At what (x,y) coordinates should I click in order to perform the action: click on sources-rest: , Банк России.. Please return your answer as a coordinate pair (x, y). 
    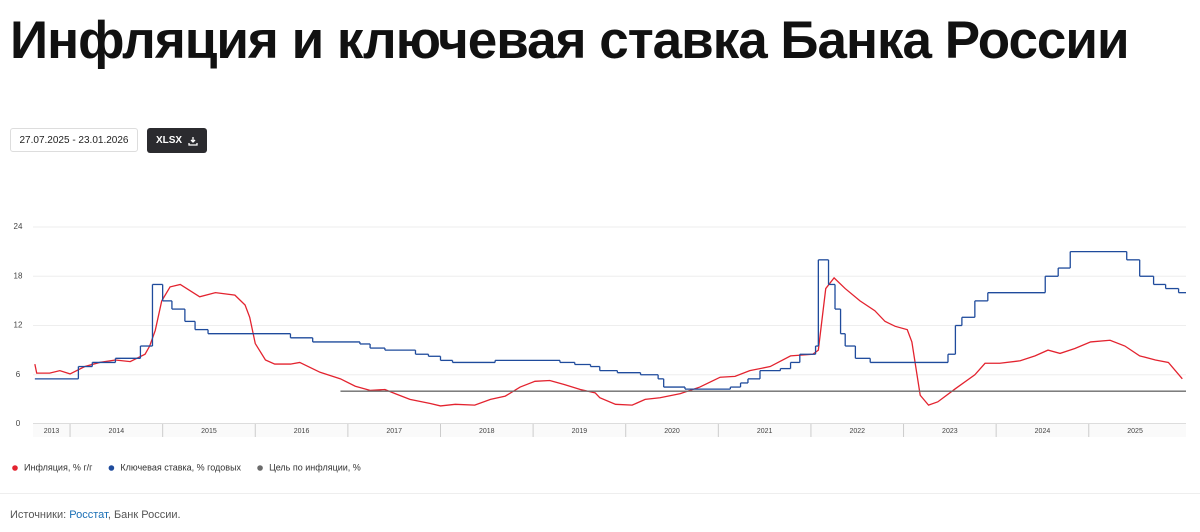
    Looking at the image, I should click on (144, 515).